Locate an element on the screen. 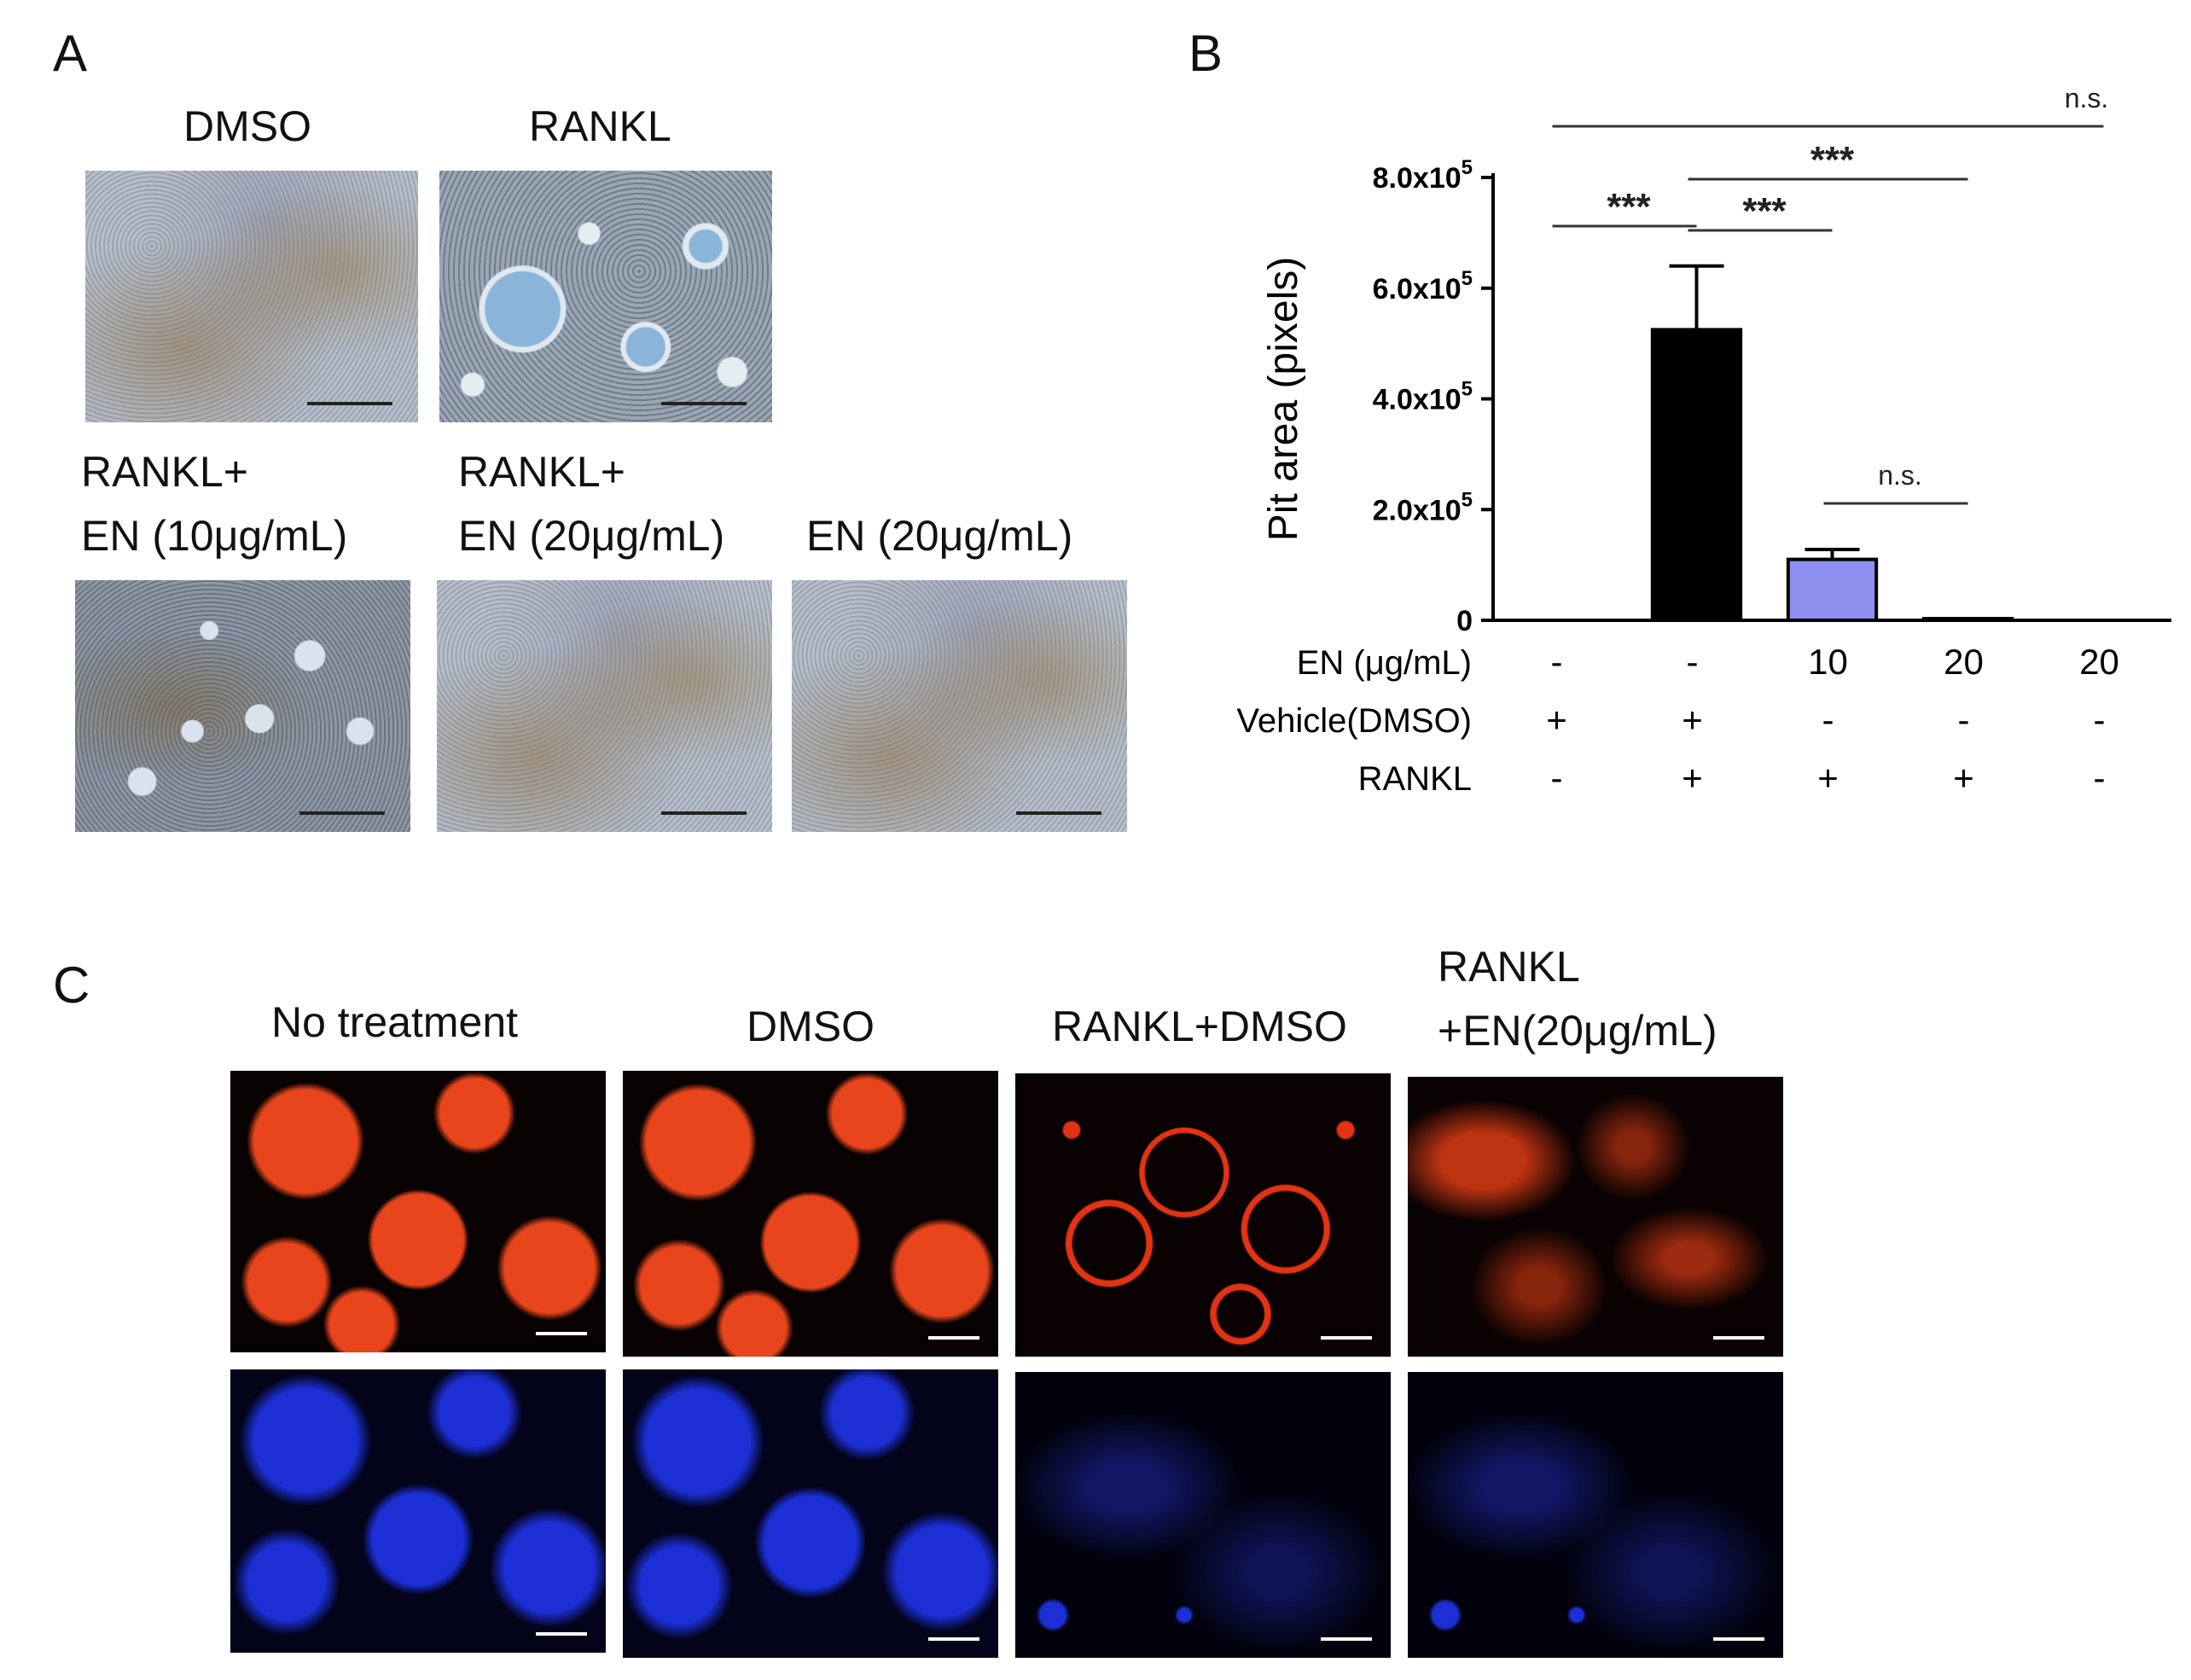 The width and height of the screenshot is (2191, 1680). label-c-no-treatment: No treatment is located at coordinates (395, 1022).